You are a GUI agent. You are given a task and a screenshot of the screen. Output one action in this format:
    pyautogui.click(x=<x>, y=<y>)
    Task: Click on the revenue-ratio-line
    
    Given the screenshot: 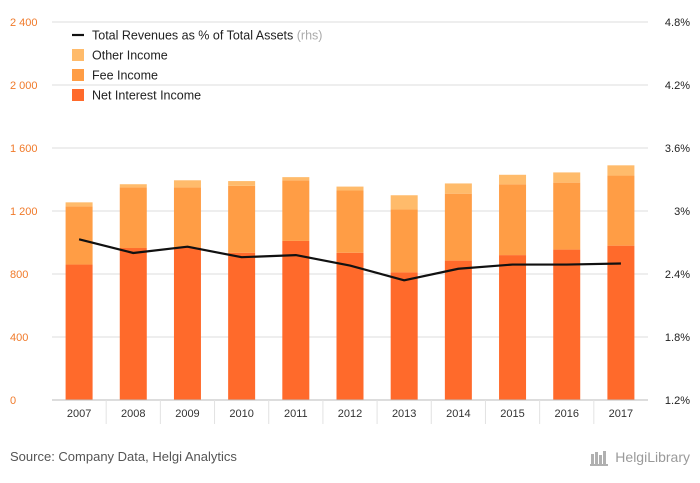 What is the action you would take?
    pyautogui.click(x=349, y=260)
    